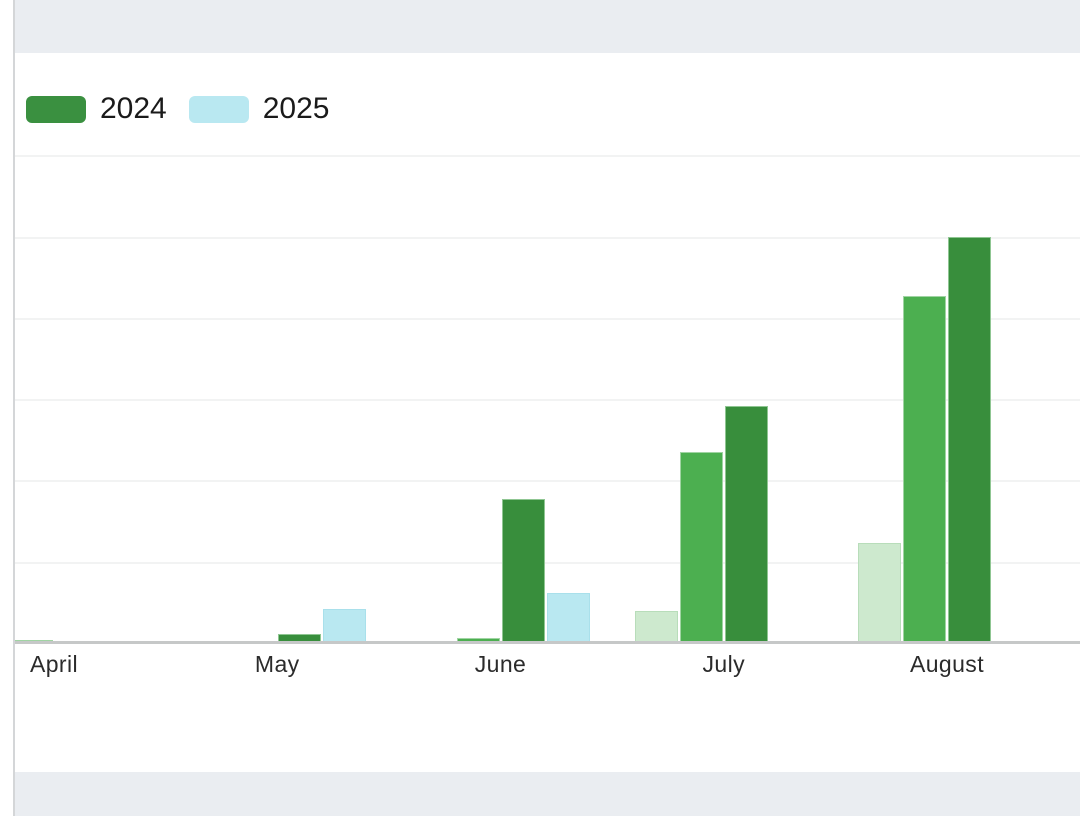 The width and height of the screenshot is (1080, 816). I want to click on bar-july-series2, so click(701, 547).